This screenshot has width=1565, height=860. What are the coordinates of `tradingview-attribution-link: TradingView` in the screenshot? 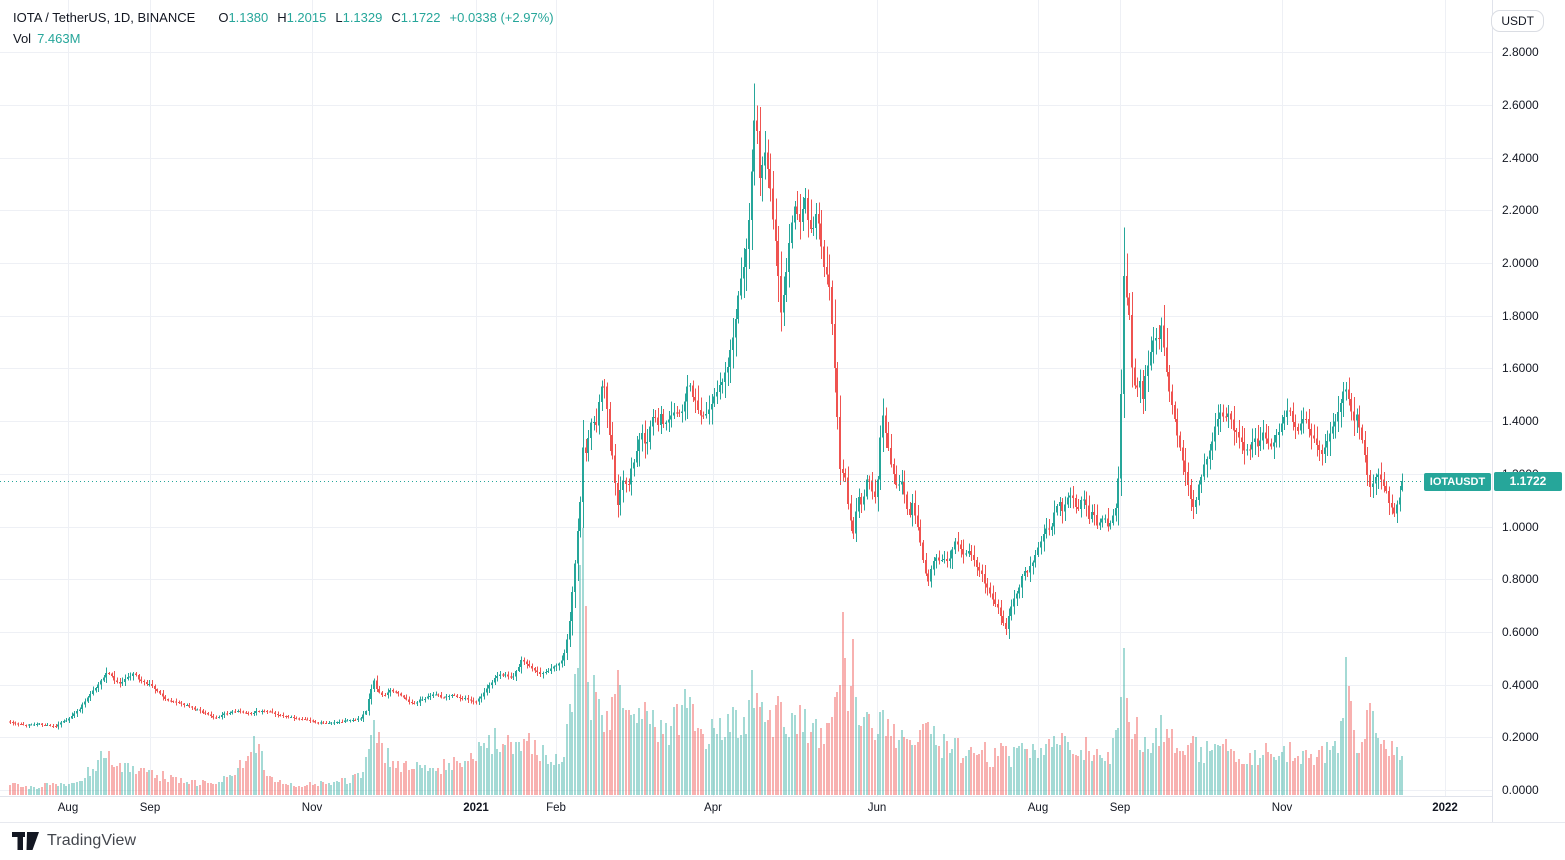 It's located at (74, 841).